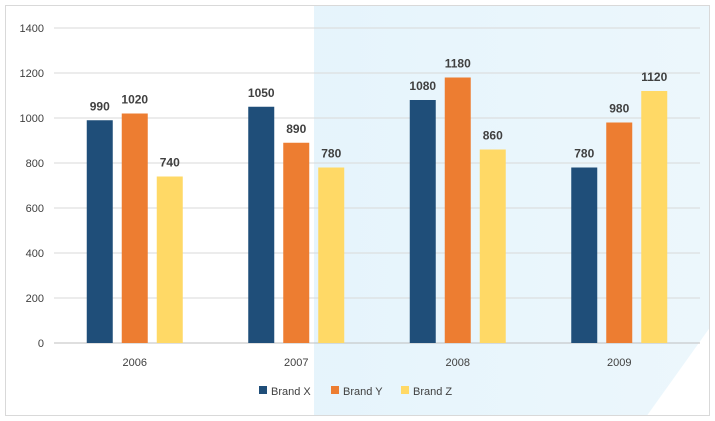 The image size is (715, 421). What do you see at coordinates (654, 217) in the screenshot?
I see `bar-brand-z-2009` at bounding box center [654, 217].